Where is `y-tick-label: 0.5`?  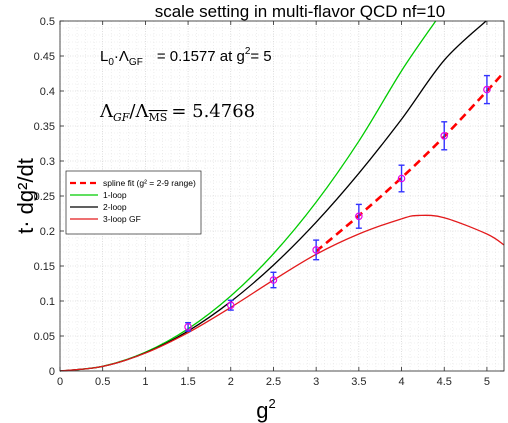
y-tick-label: 0.5 is located at coordinates (47, 22).